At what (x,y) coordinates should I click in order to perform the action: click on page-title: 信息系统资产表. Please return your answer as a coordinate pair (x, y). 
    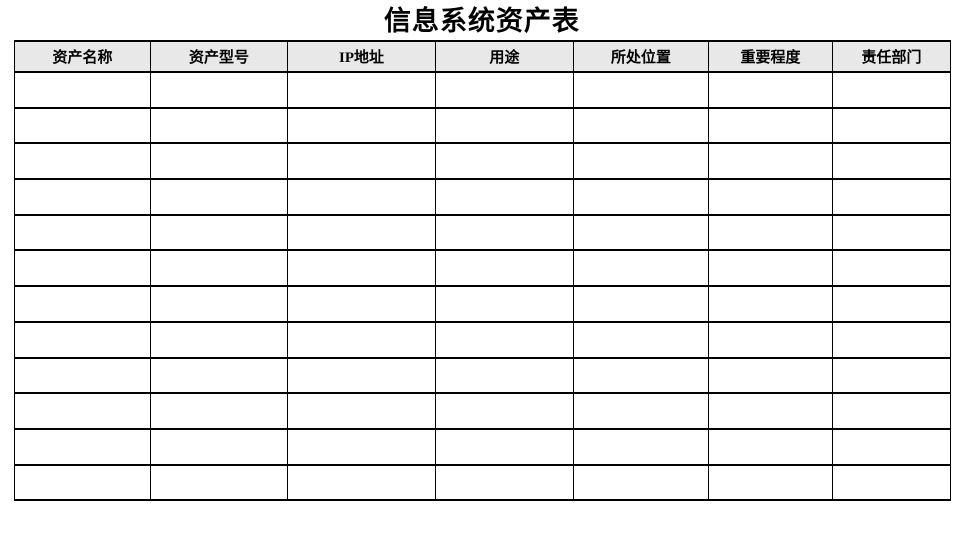
    Looking at the image, I should click on (482, 21).